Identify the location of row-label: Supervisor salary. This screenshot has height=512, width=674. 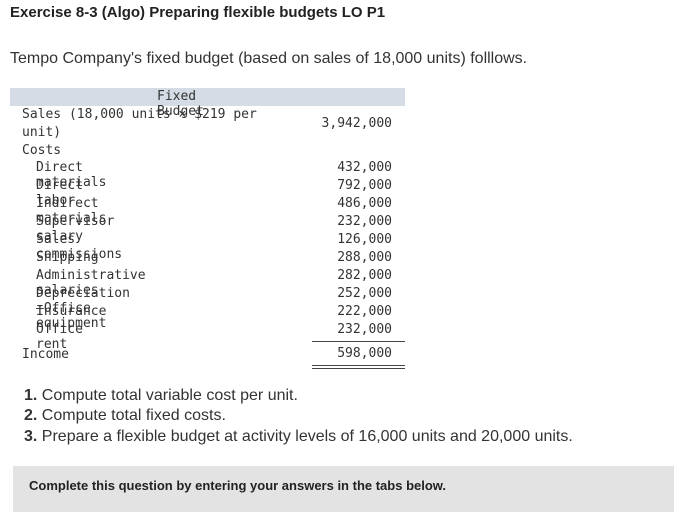
(75, 229).